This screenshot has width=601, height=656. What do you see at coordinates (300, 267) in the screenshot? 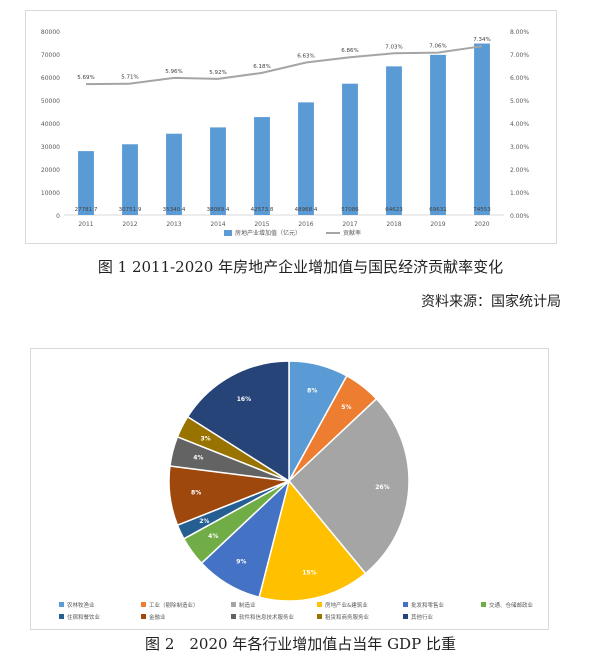
I see `figure-1-caption: 图 1 2011-2020 年房地产企业增加值与国民经济贡献率变化` at bounding box center [300, 267].